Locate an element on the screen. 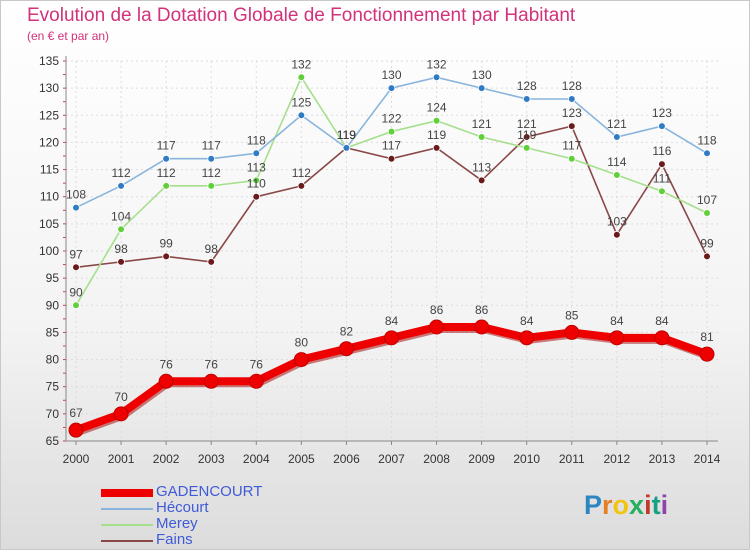 This screenshot has height=550, width=750. x-tick-label: 2003 is located at coordinates (211, 459).